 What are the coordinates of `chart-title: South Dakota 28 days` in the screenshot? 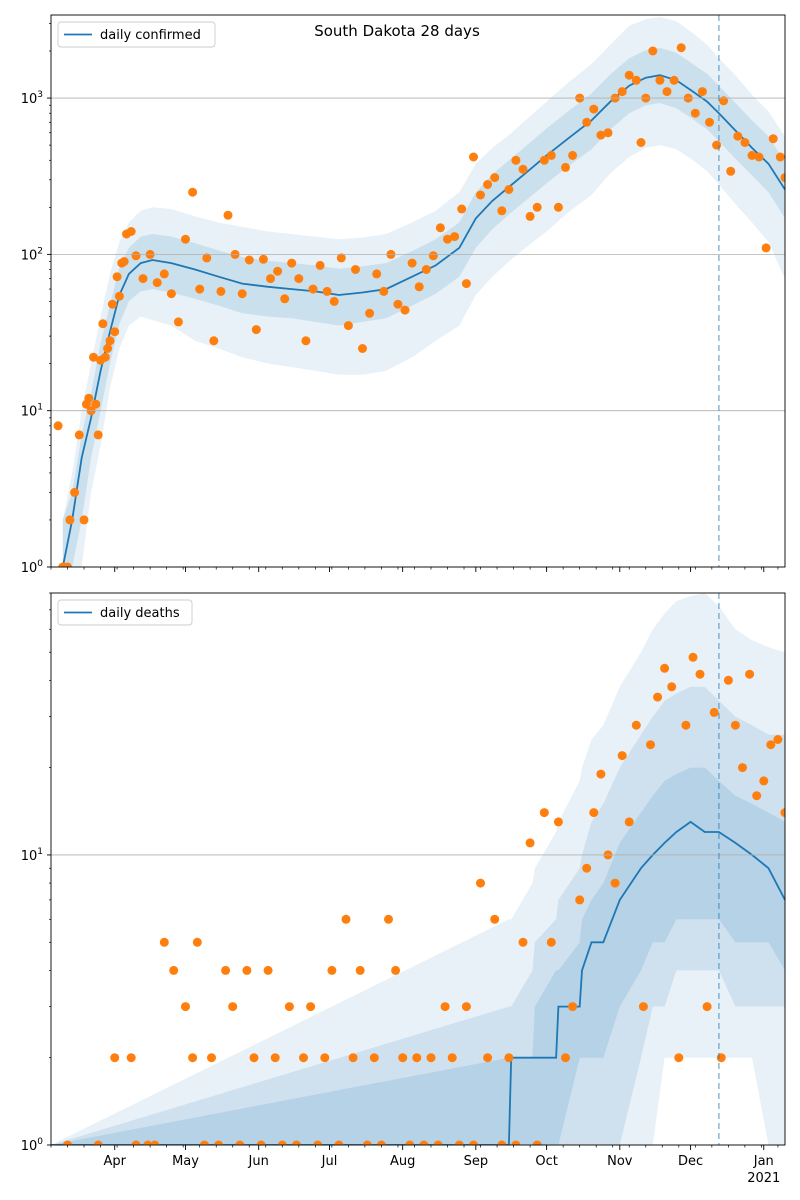 It's located at (397, 31).